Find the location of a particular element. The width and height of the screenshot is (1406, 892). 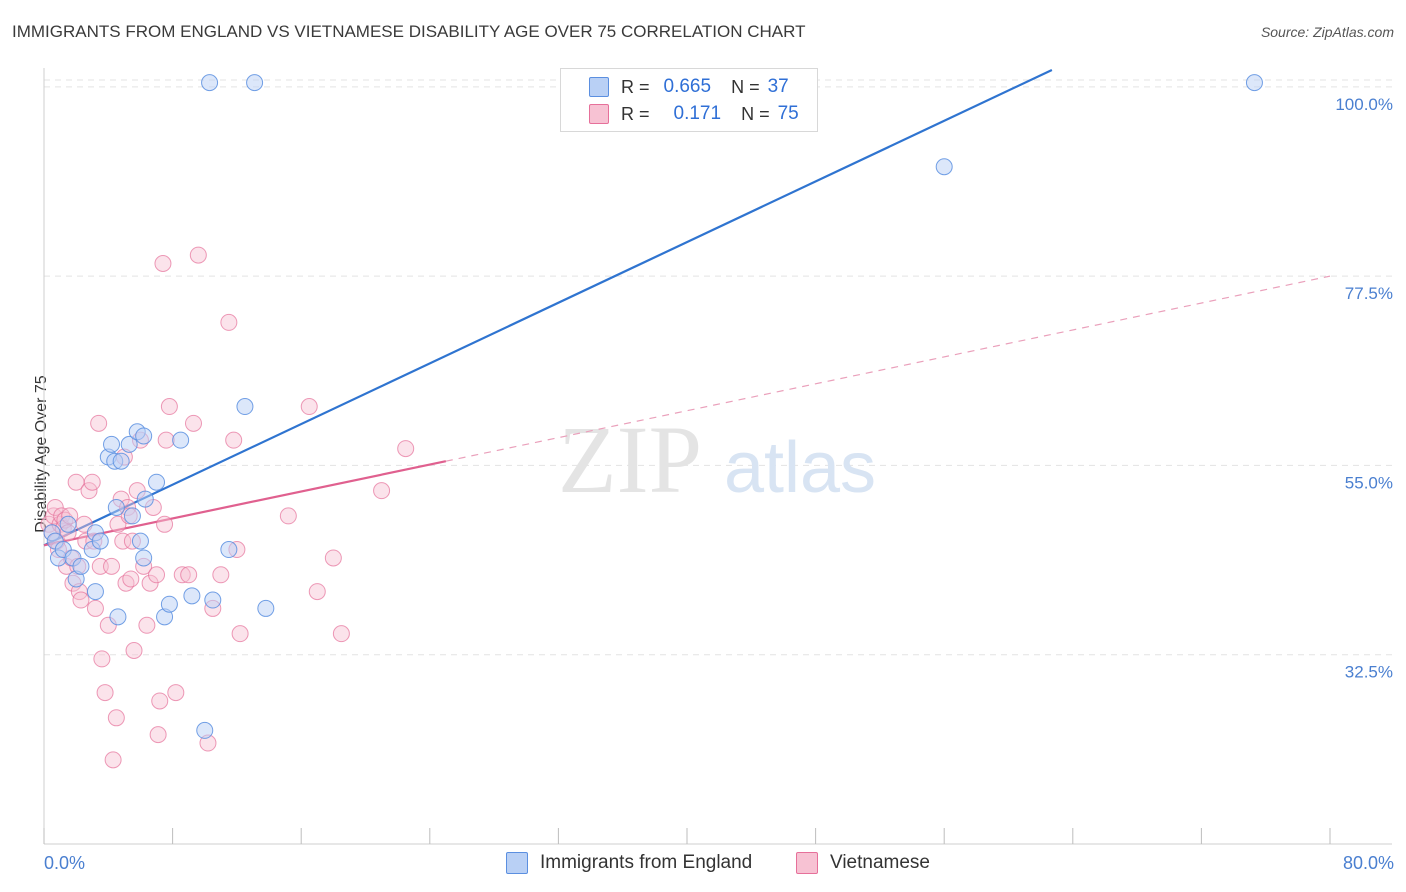

watermark-zip: ZIP is located at coordinates (630, 459).